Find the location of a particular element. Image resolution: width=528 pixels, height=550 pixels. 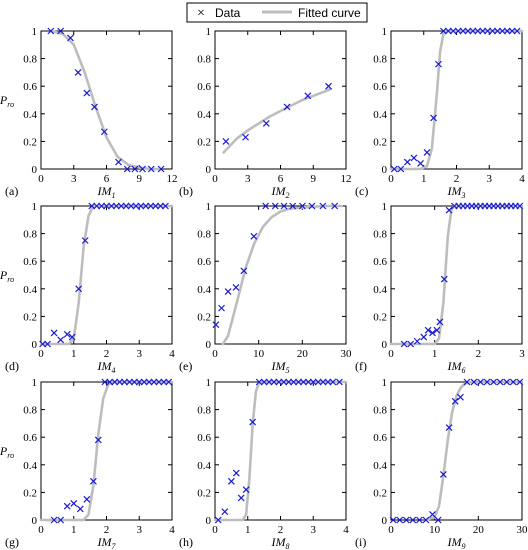

x-axis-label: IM3 is located at coordinates (456, 192).